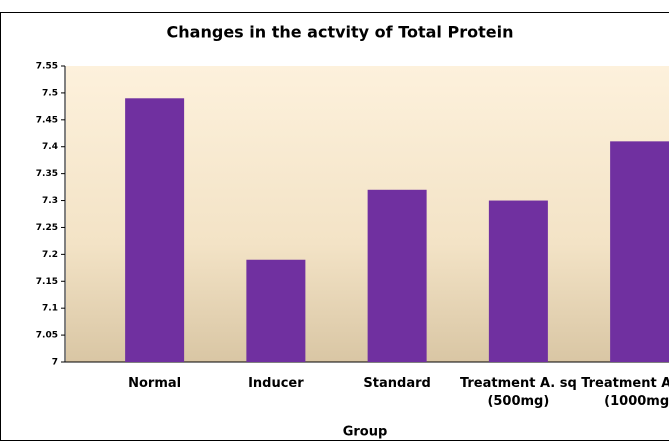 This screenshot has height=441, width=669. Describe the element at coordinates (50, 93) in the screenshot. I see `y-tick-label: 7.5` at that location.